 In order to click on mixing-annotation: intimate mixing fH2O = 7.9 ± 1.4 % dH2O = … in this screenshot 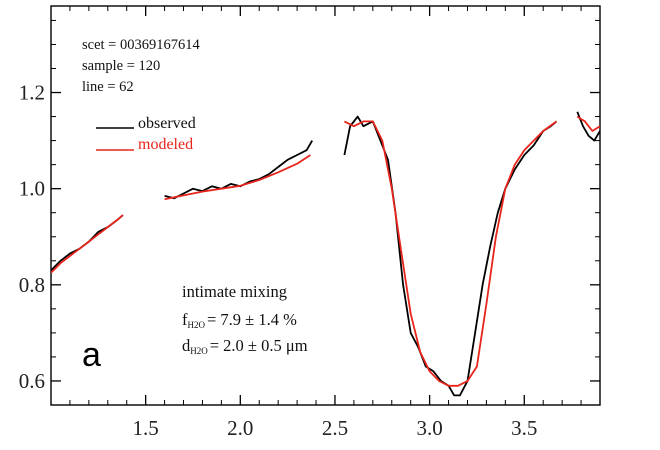, I will do `click(245, 319)`.